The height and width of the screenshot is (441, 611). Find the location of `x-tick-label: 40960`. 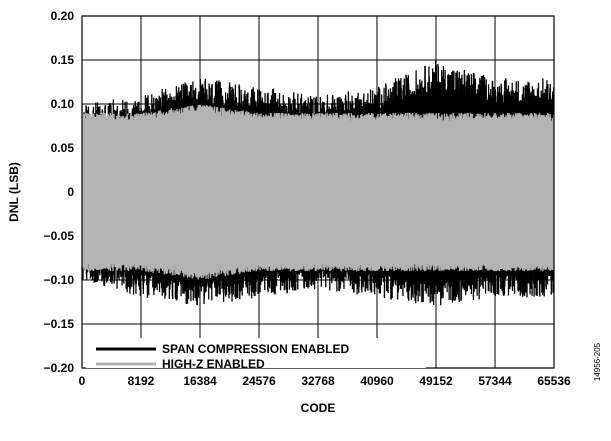

x-tick-label: 40960 is located at coordinates (377, 381).